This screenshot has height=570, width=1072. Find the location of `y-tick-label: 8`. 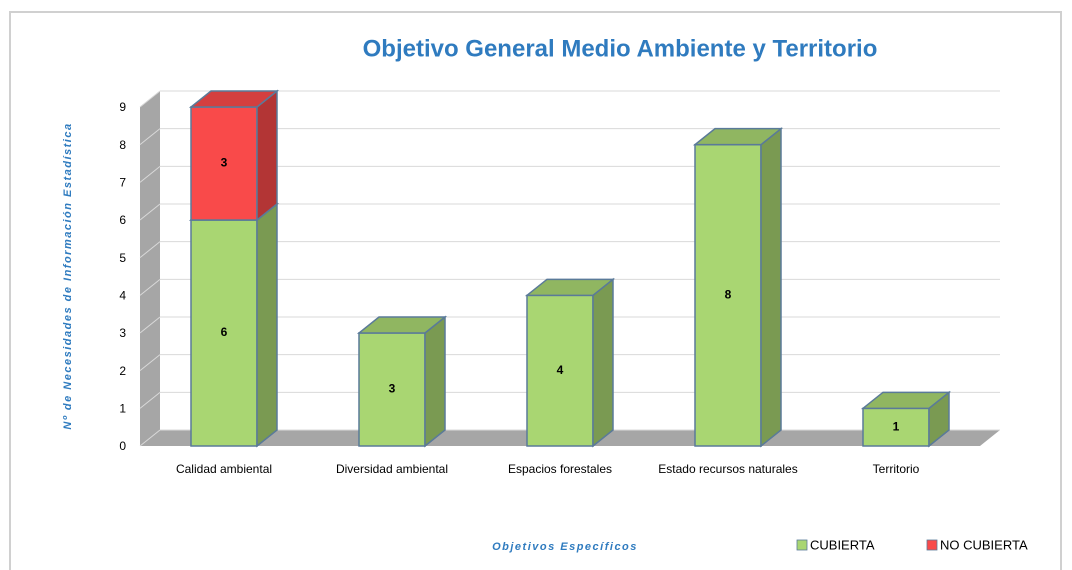

y-tick-label: 8 is located at coordinates (122, 145).